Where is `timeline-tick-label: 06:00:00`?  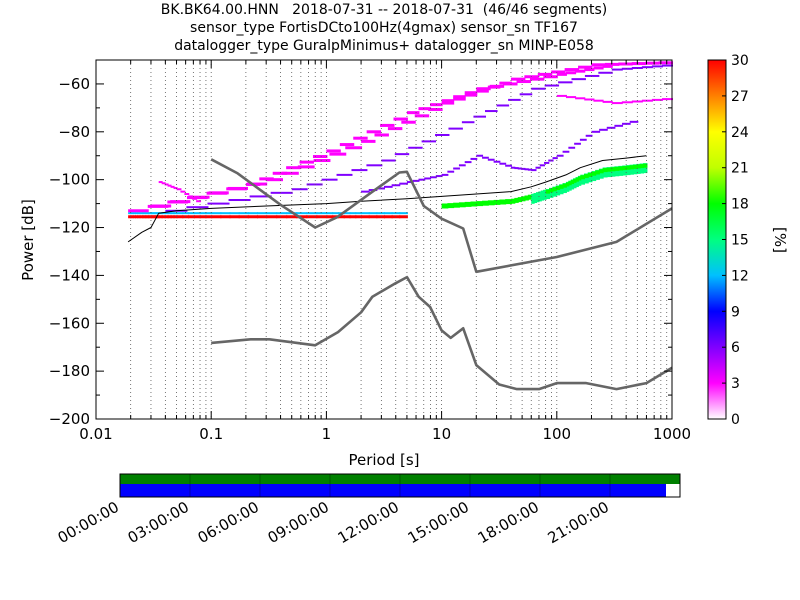 timeline-tick-label: 06:00:00 is located at coordinates (228, 522).